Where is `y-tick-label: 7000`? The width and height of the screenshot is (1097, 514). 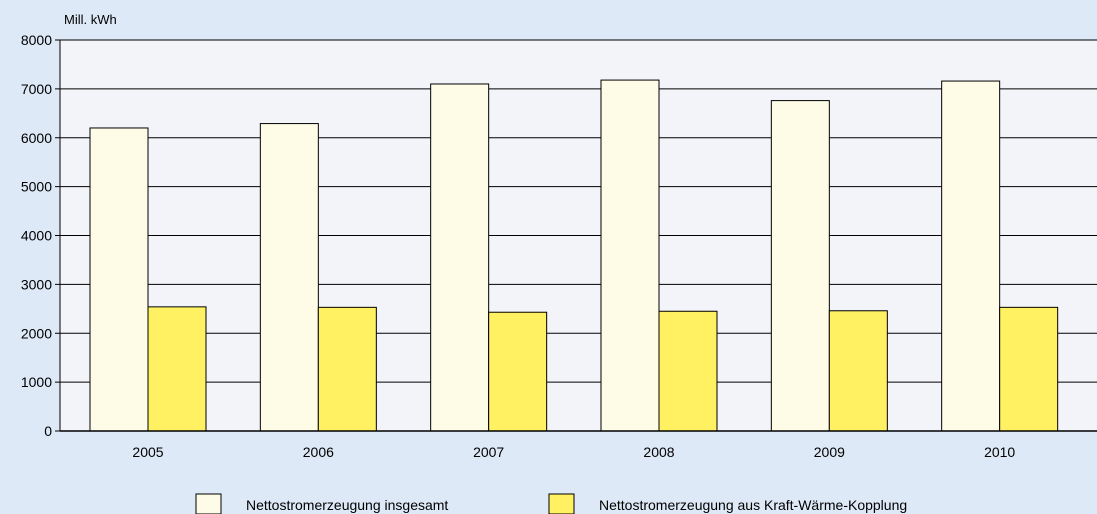 y-tick-label: 7000 is located at coordinates (36, 89).